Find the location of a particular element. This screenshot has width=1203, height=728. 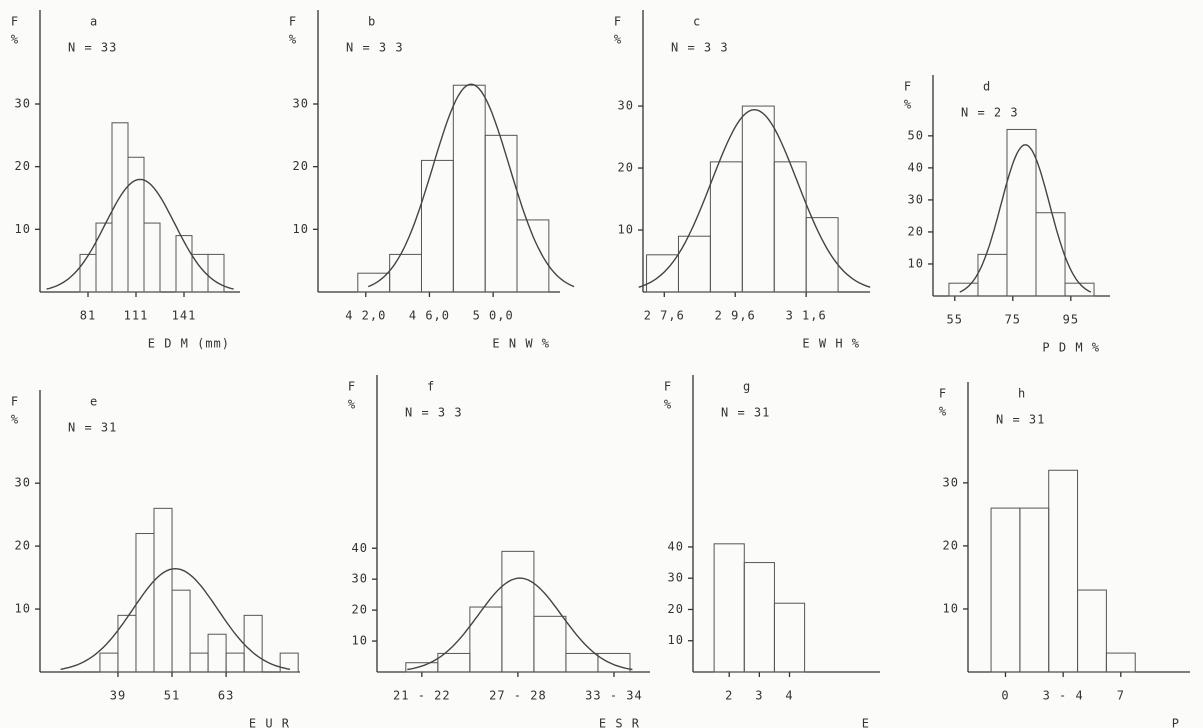

x-label: E is located at coordinates (866, 722).